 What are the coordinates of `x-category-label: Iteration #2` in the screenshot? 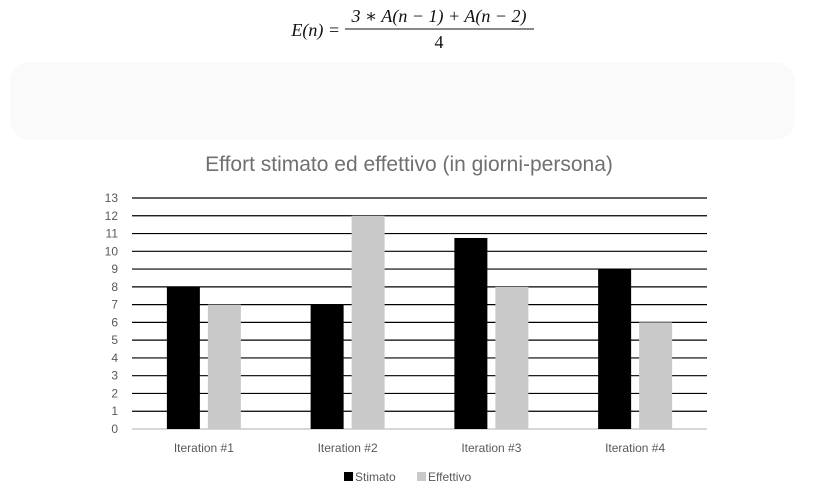 It's located at (348, 448).